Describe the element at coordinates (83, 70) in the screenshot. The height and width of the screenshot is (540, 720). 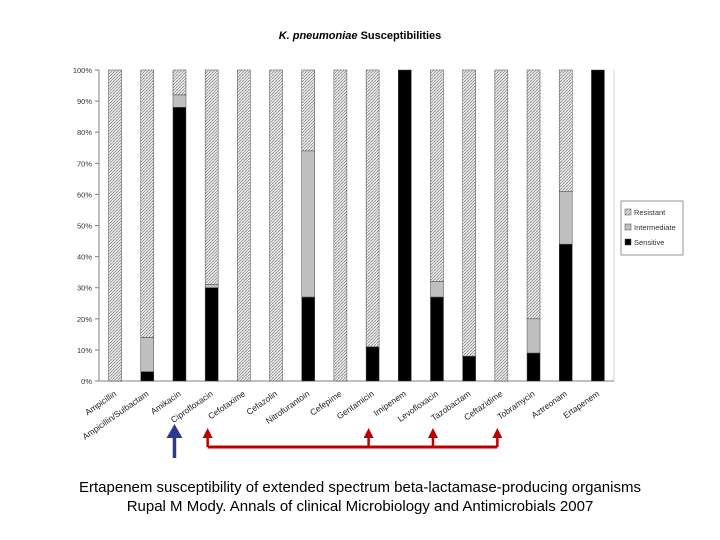
I see `y-tick-label: 100%` at that location.